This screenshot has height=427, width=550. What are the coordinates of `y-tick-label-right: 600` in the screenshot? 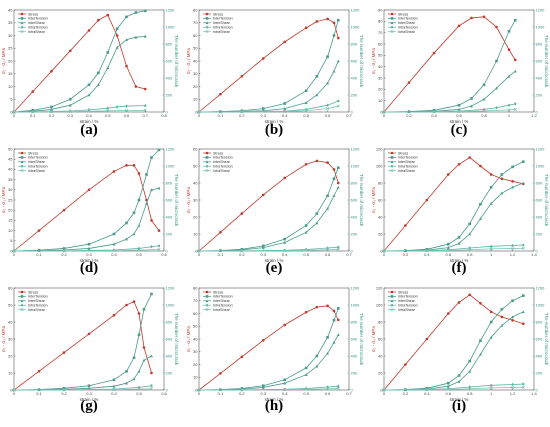 It's located at (539, 60).